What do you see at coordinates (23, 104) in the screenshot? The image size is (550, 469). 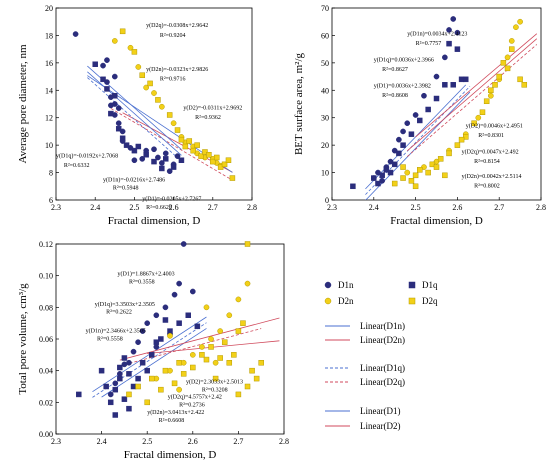 I see `y-axis-title: Average pore diameter, nm` at bounding box center [23, 104].